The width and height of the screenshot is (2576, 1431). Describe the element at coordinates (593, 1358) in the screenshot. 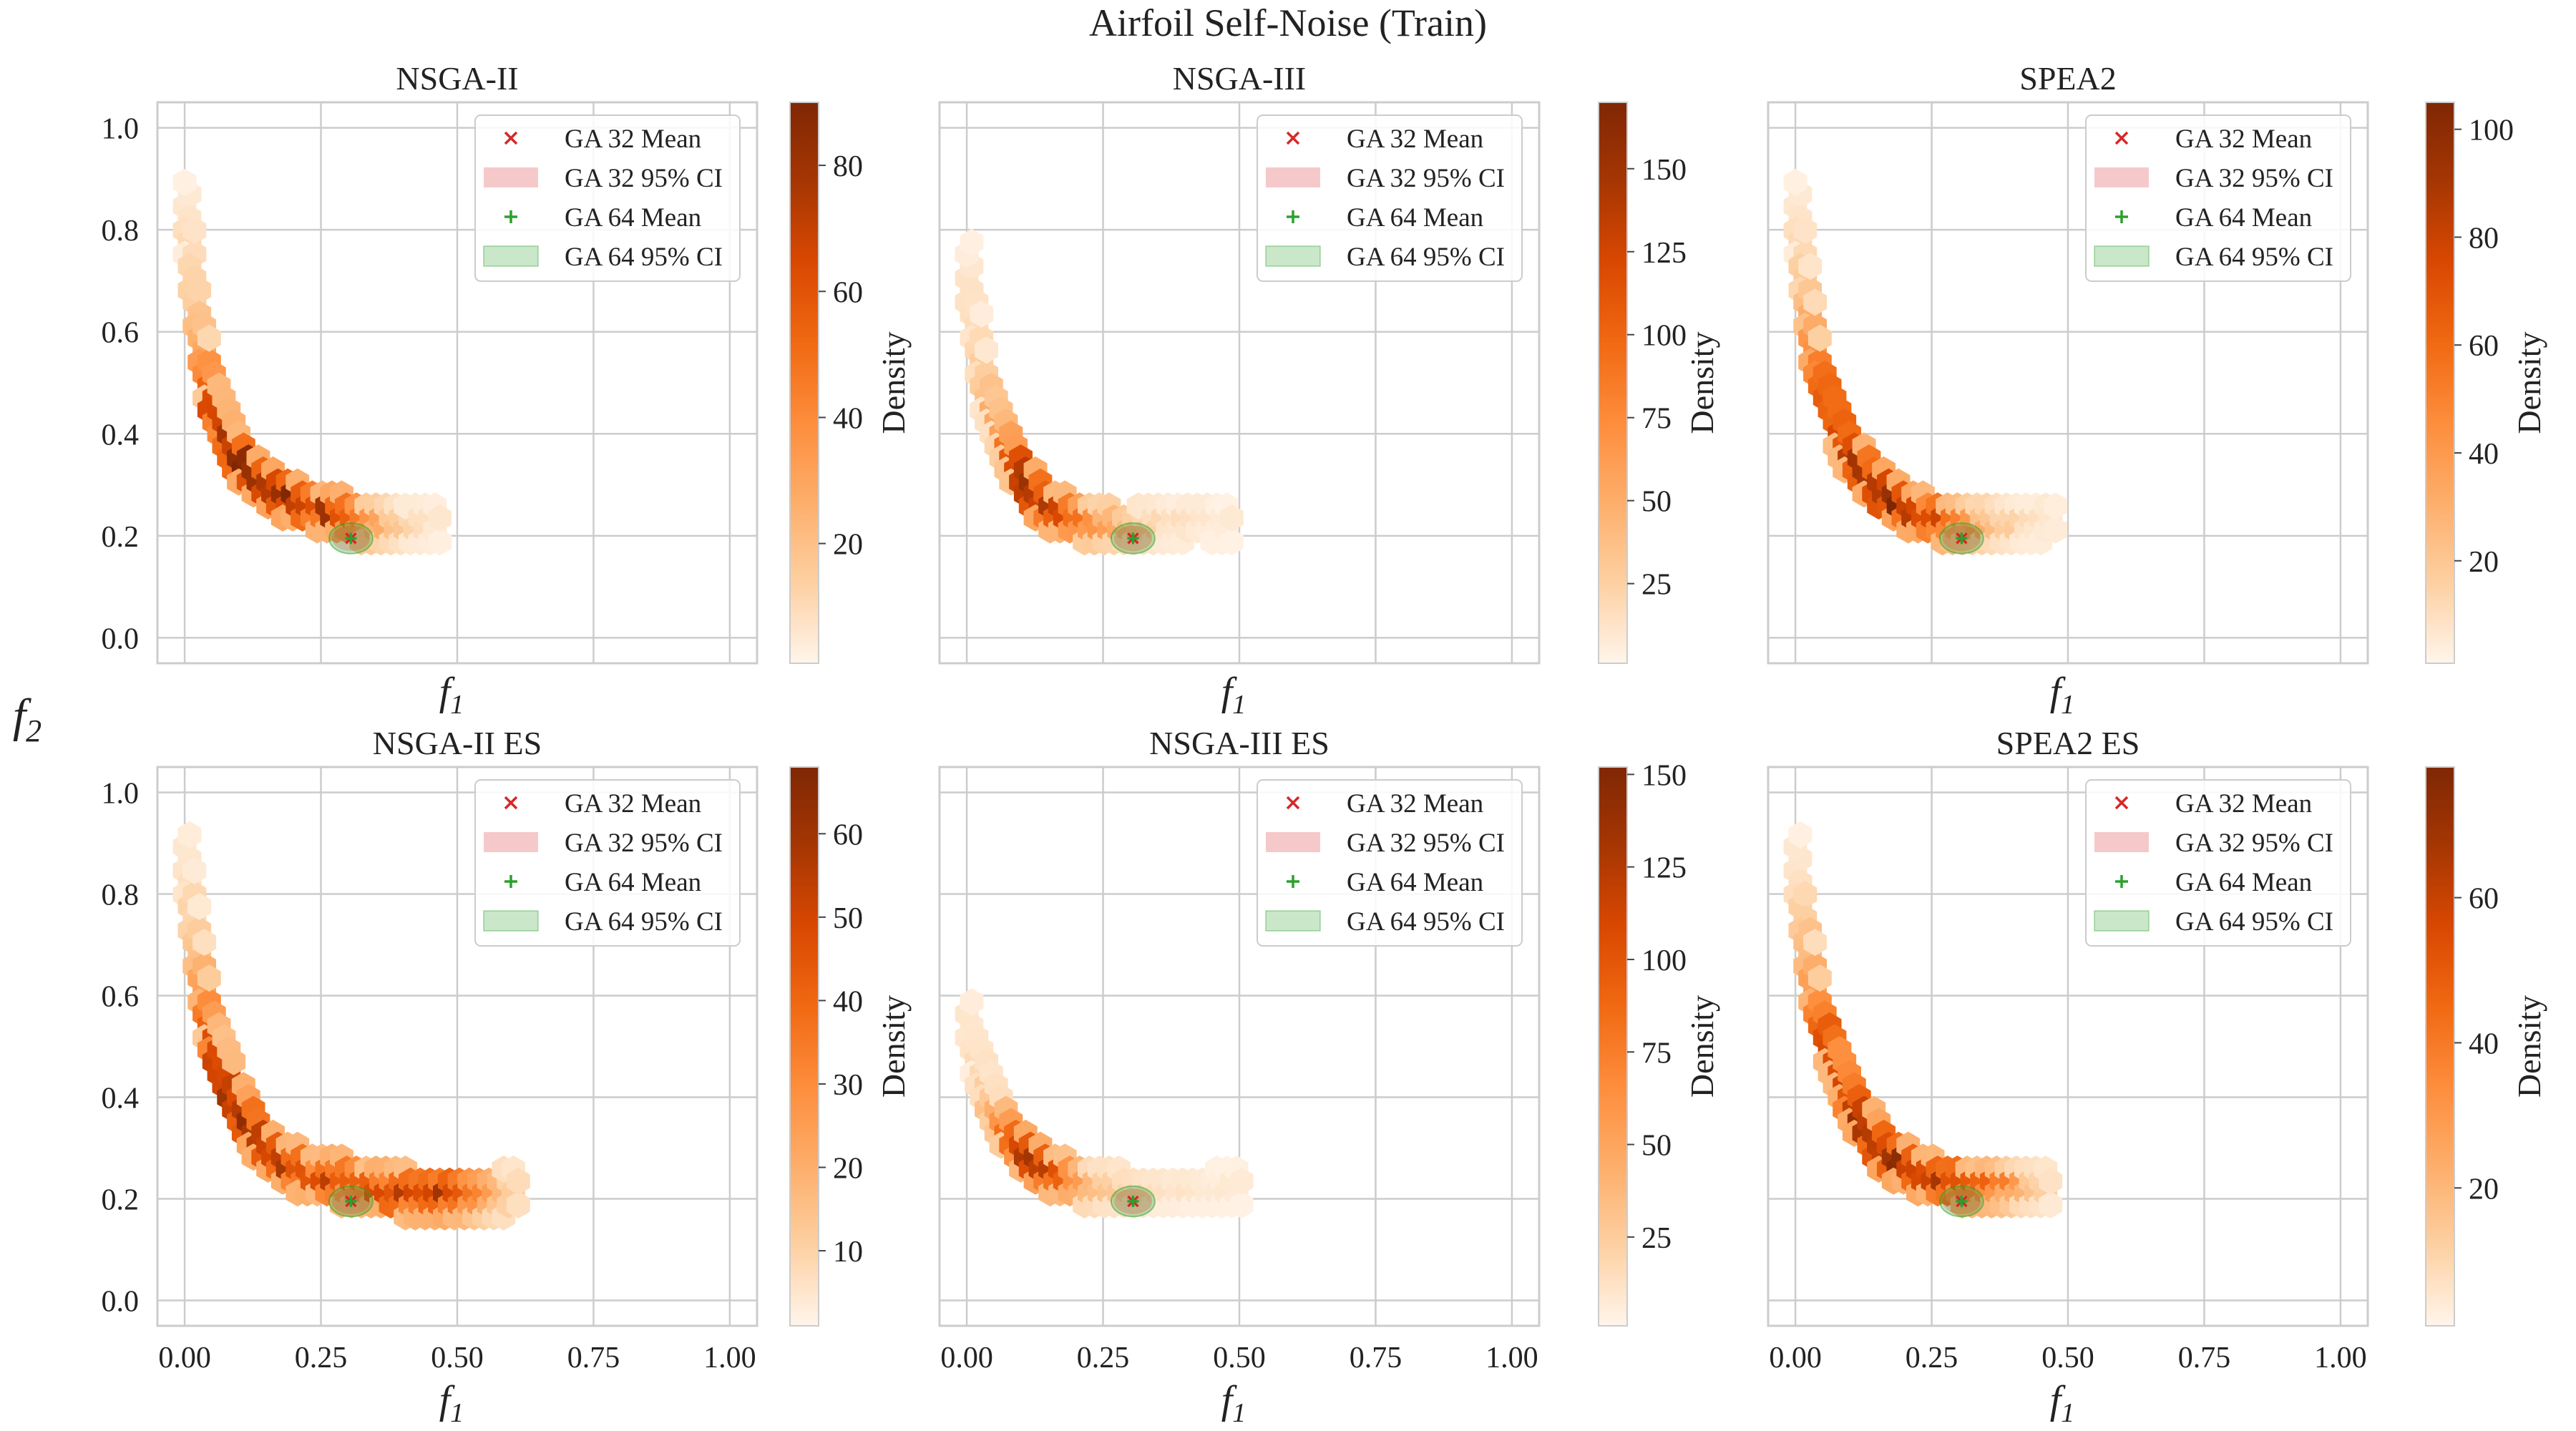

I see `x-tick-label: 0.75` at that location.